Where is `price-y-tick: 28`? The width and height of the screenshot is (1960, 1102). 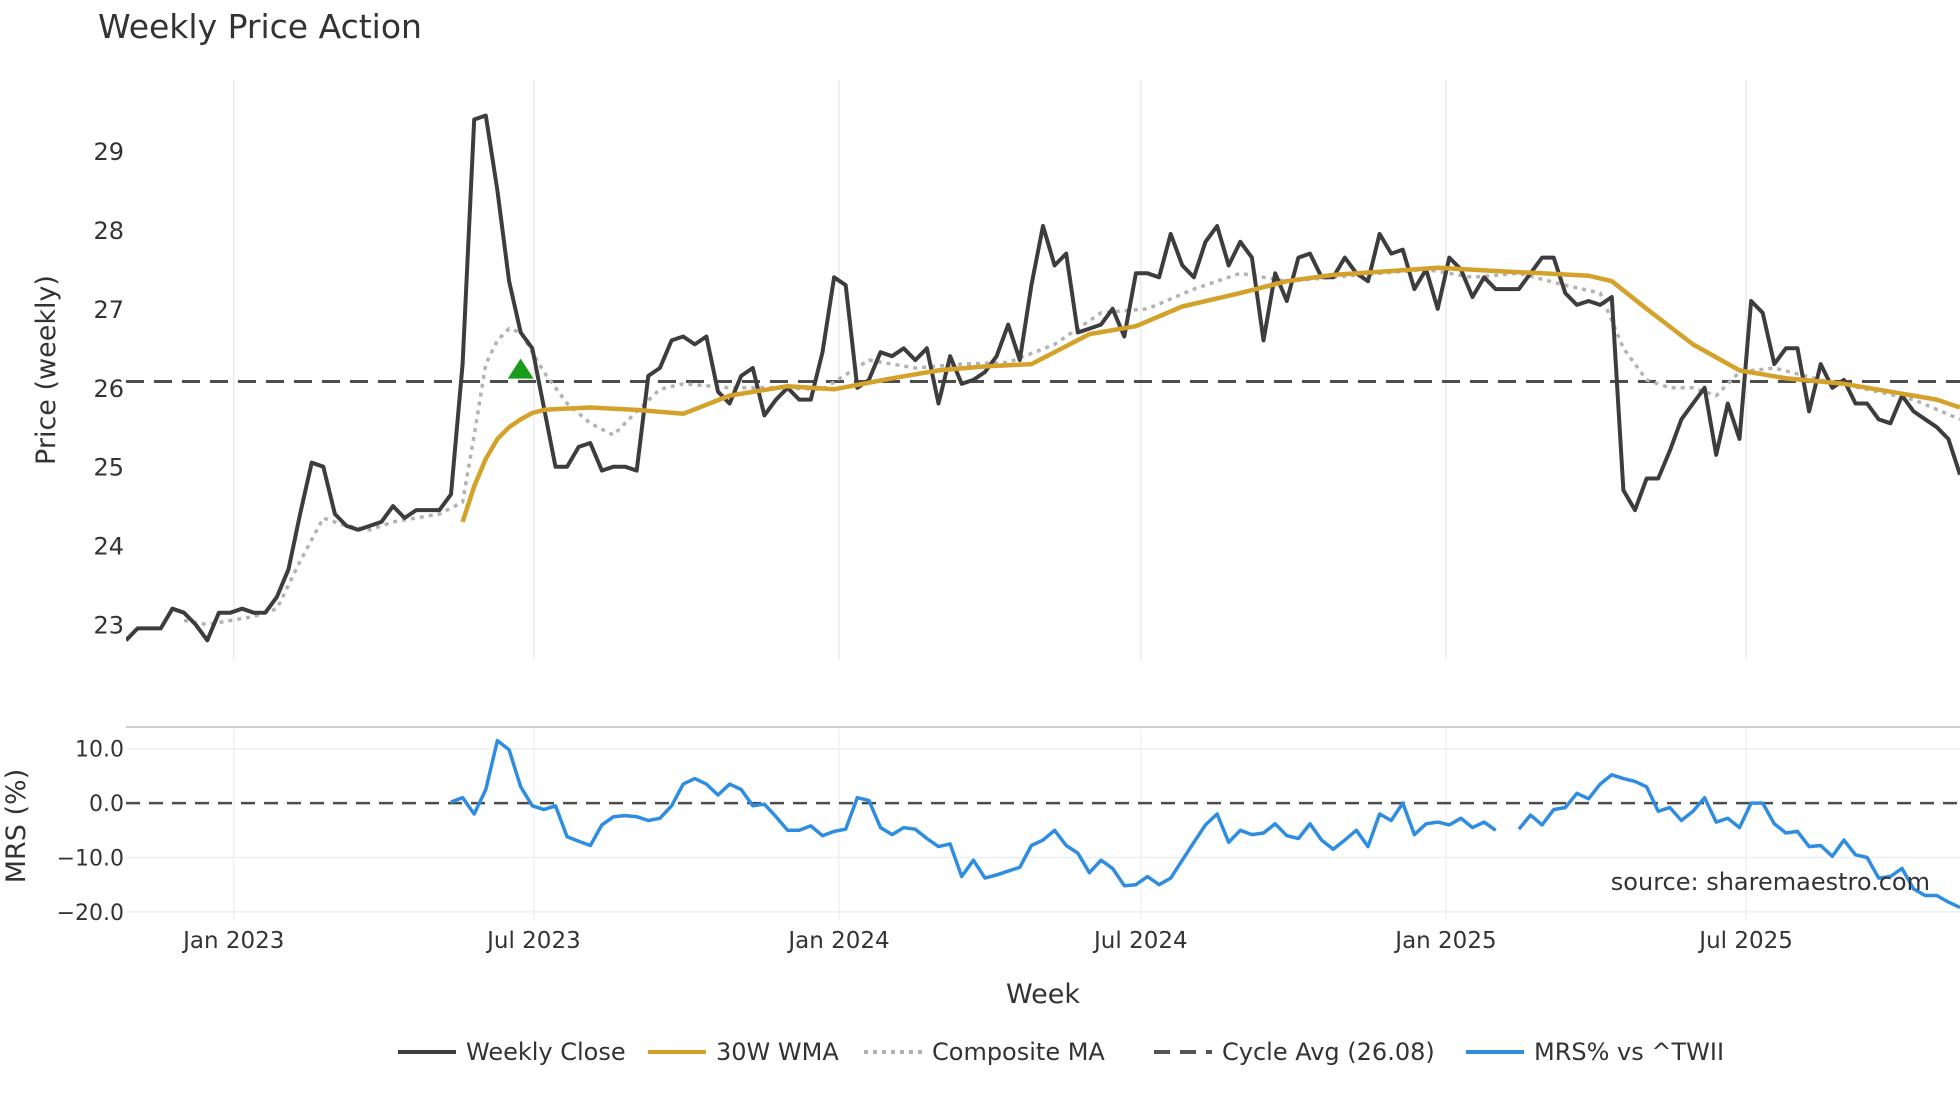 price-y-tick: 28 is located at coordinates (108, 231).